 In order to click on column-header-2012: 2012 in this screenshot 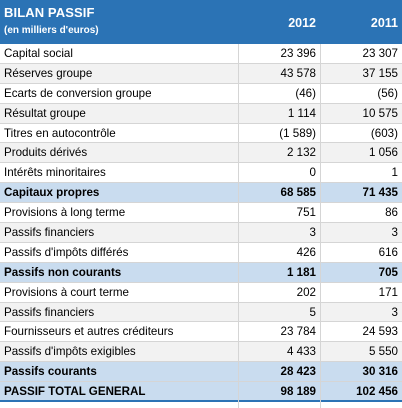, I will do `click(302, 23)`.